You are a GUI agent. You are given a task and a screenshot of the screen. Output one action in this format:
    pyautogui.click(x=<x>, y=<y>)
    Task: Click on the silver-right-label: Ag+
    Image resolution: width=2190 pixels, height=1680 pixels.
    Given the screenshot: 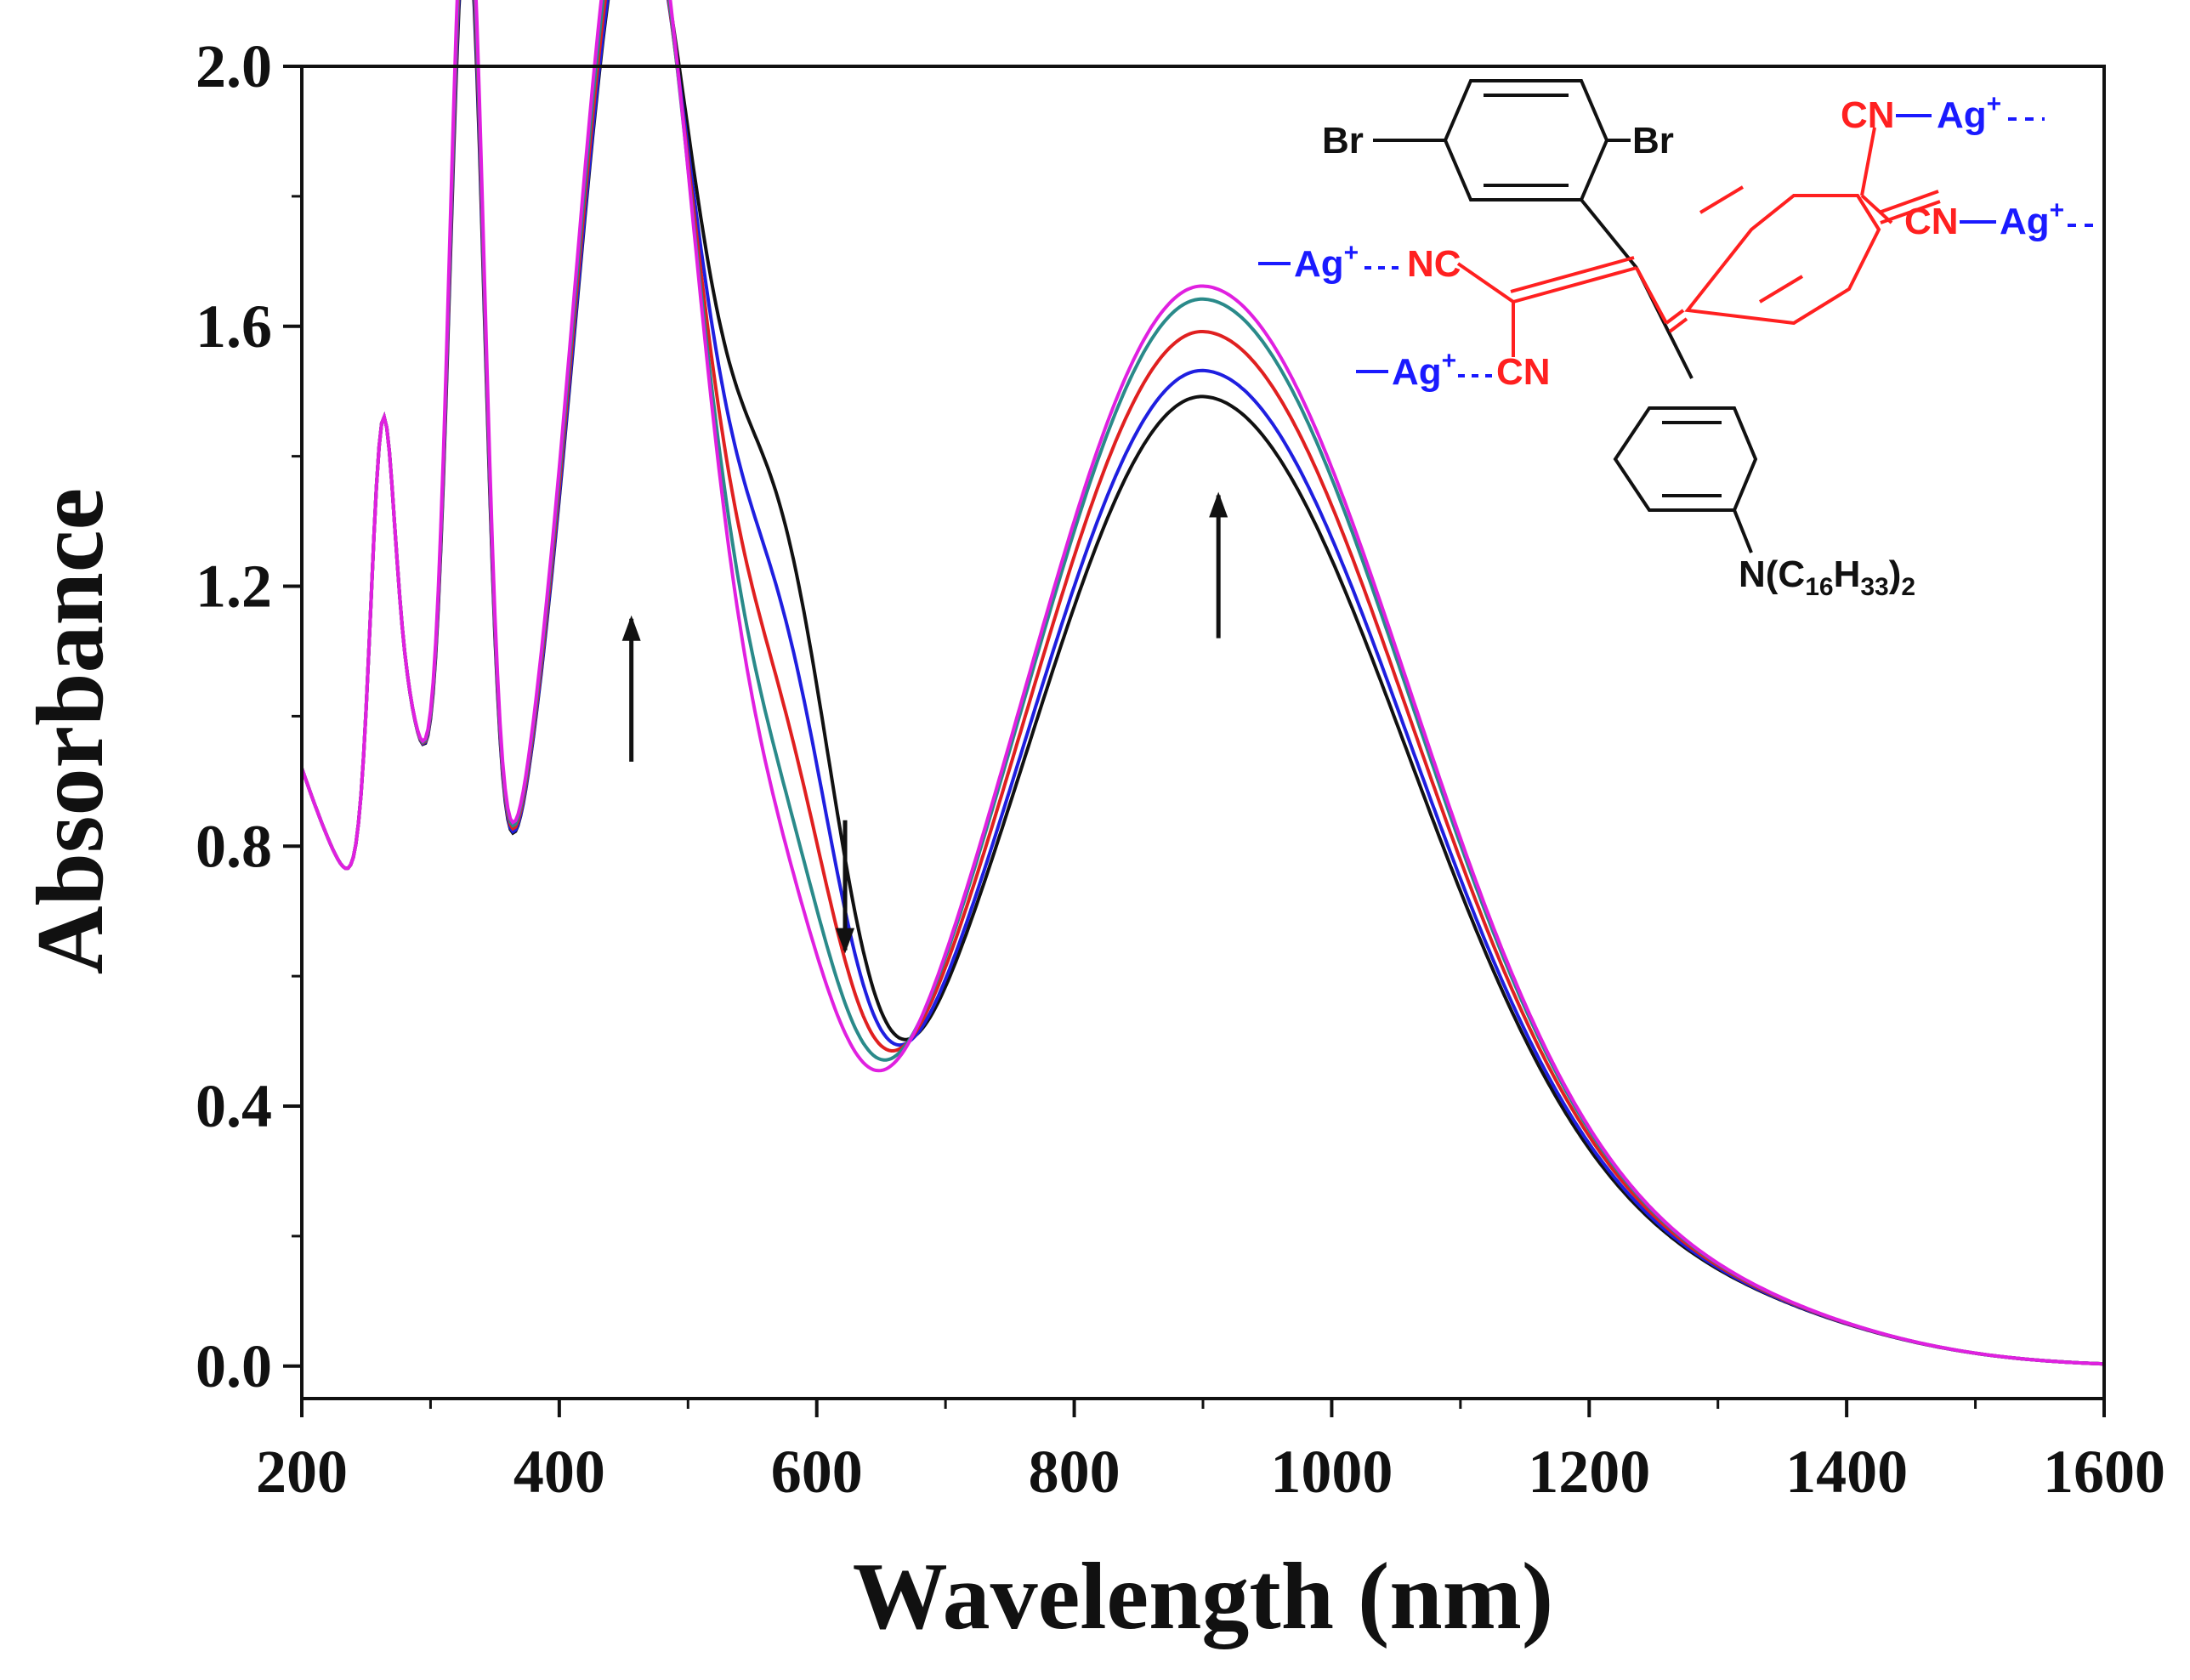 What is the action you would take?
    pyautogui.click(x=2032, y=219)
    